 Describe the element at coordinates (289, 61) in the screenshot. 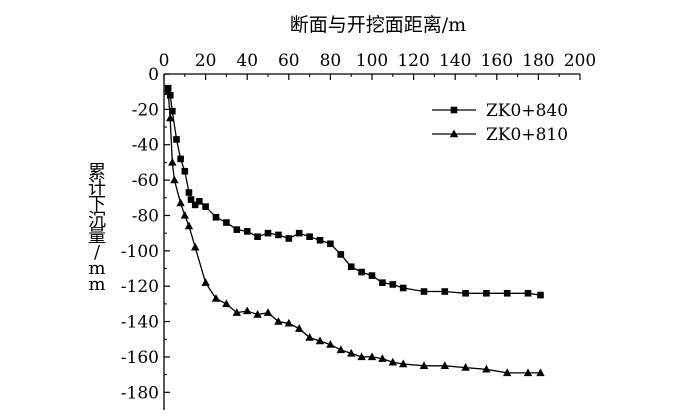

I see `x-tick-label: 60` at that location.